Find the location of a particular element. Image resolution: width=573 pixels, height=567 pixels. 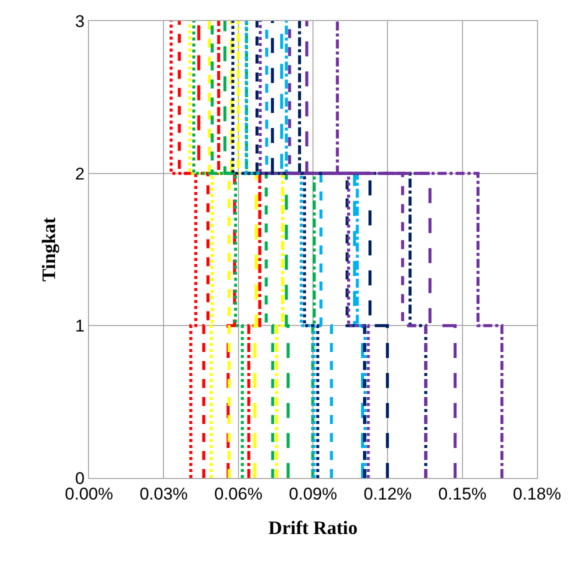

x-tick-label: 0.03% is located at coordinates (164, 494).